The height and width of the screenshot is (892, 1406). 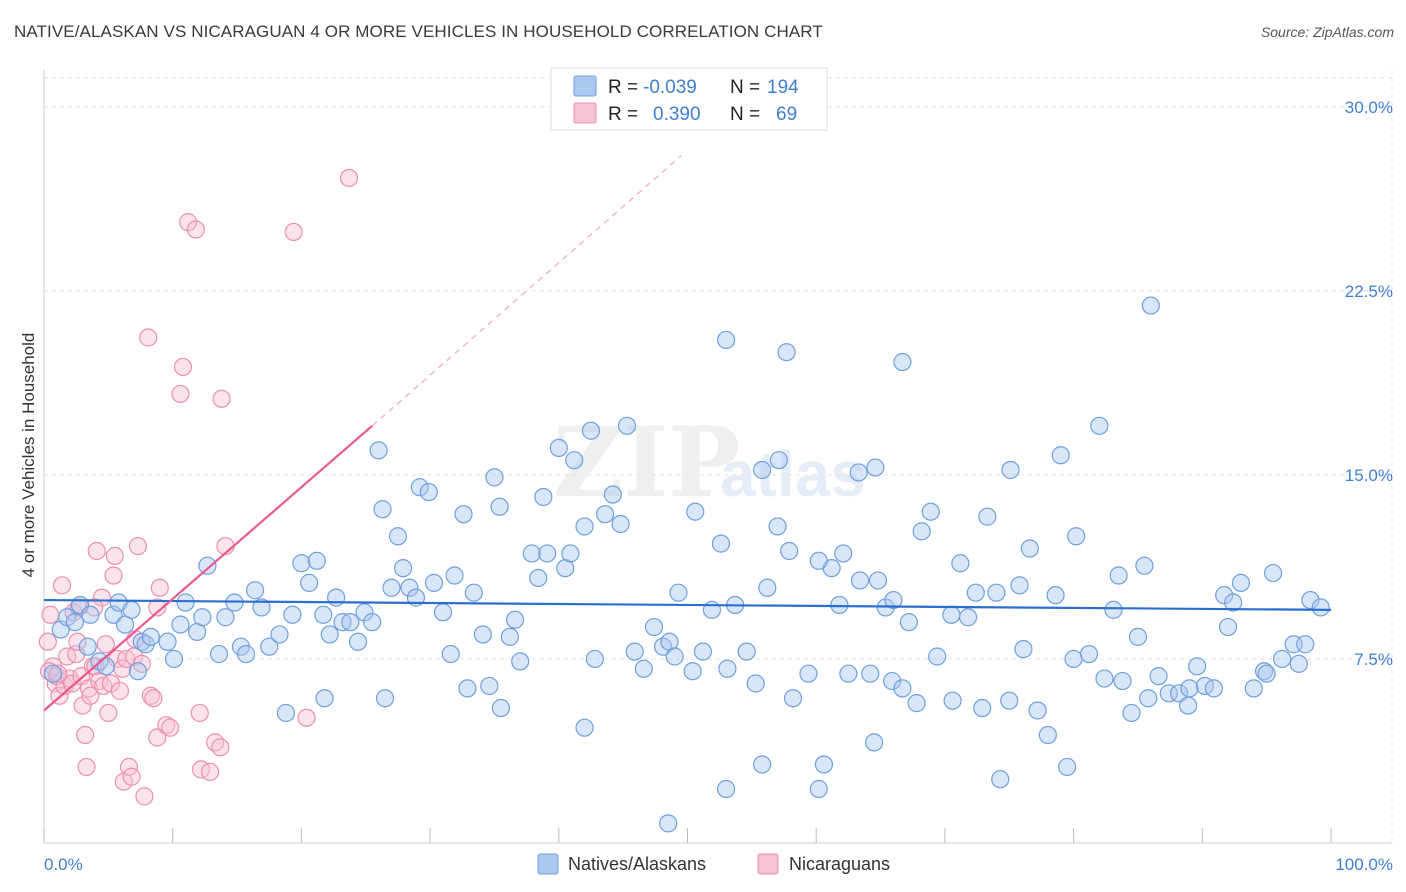 I want to click on x-tick-label-max: 100.0%, so click(x=1364, y=864).